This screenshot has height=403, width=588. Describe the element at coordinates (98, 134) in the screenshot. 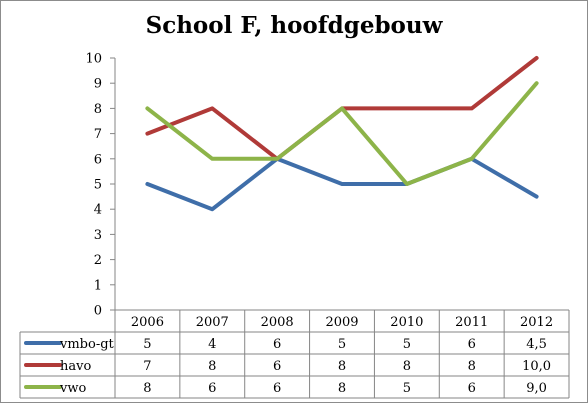

I see `y-tick-label: 7` at that location.